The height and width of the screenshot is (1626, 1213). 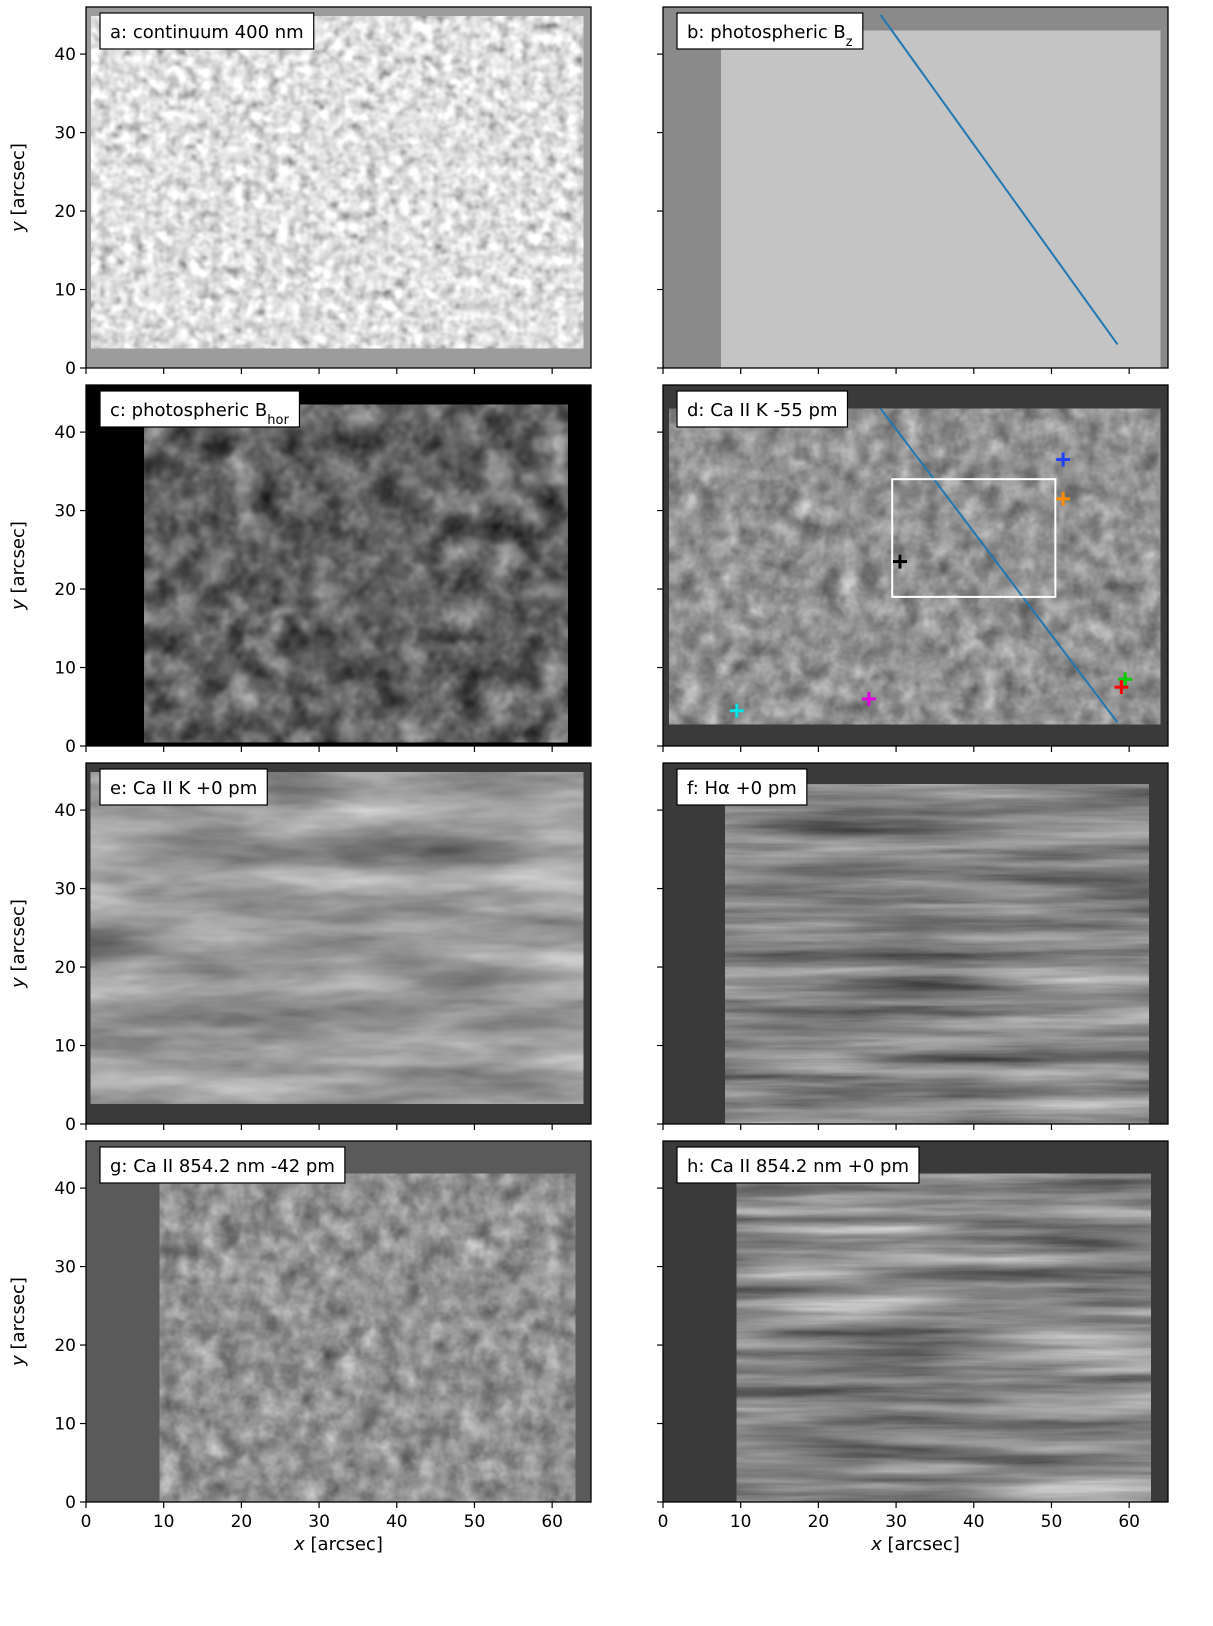 I want to click on region-box, so click(x=974, y=538).